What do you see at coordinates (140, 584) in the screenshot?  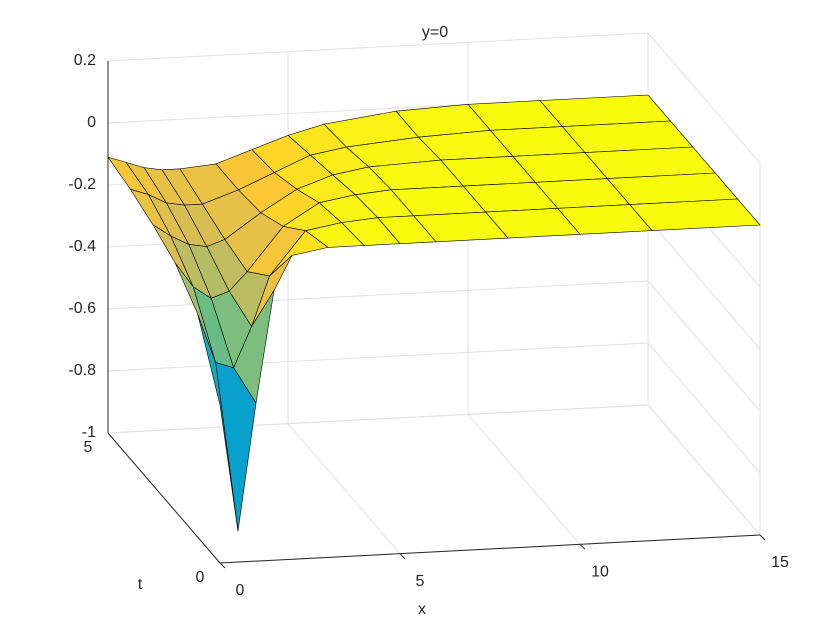 I see `t-axis-label: t` at bounding box center [140, 584].